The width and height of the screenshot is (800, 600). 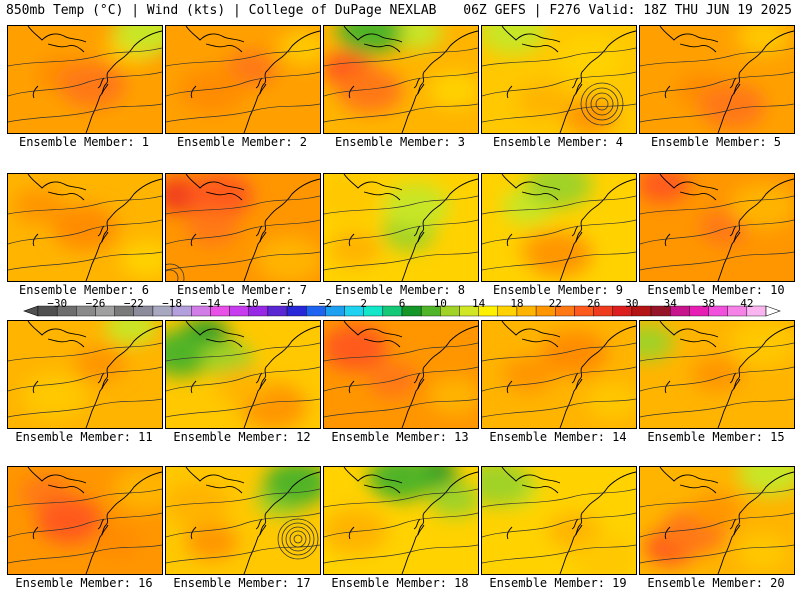 I want to click on colorbar-tick-label: 26, so click(x=593, y=303).